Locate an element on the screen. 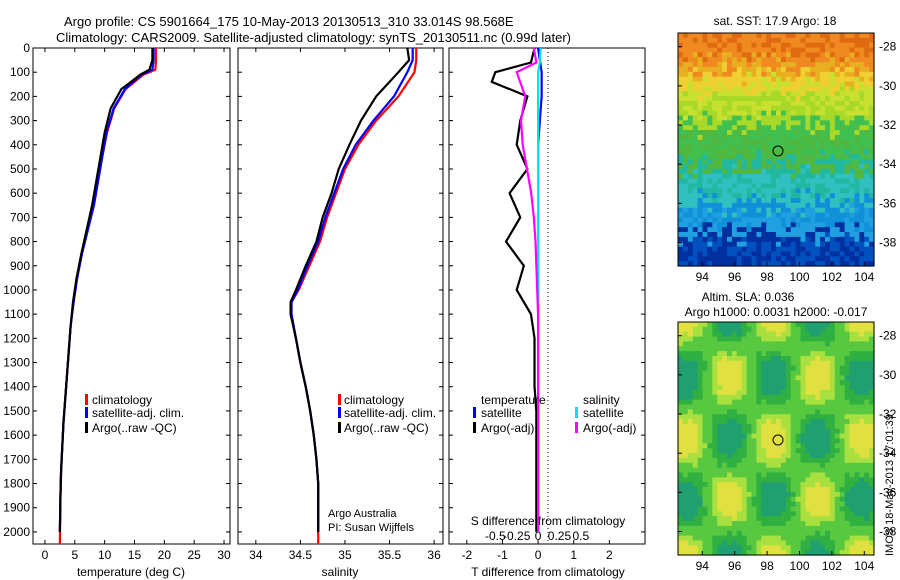 The image size is (900, 580). salinity-xlabel: salinity is located at coordinates (340, 572).